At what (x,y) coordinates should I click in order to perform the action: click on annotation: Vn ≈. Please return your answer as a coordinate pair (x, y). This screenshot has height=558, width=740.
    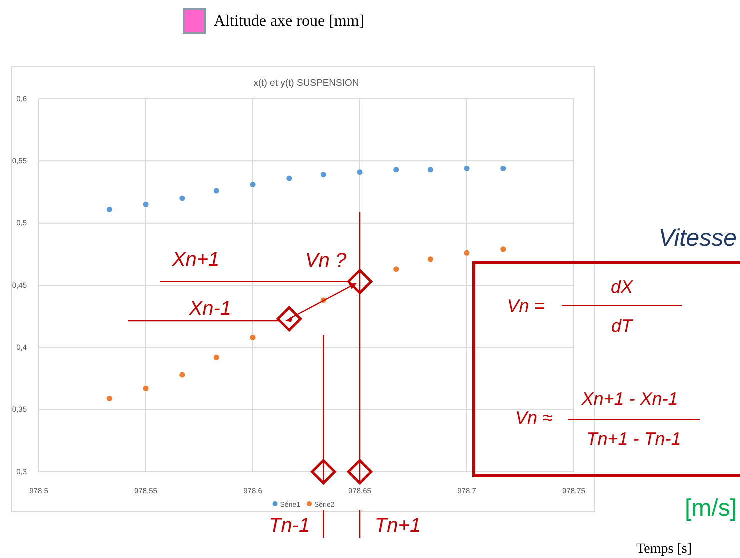
    Looking at the image, I should click on (534, 418).